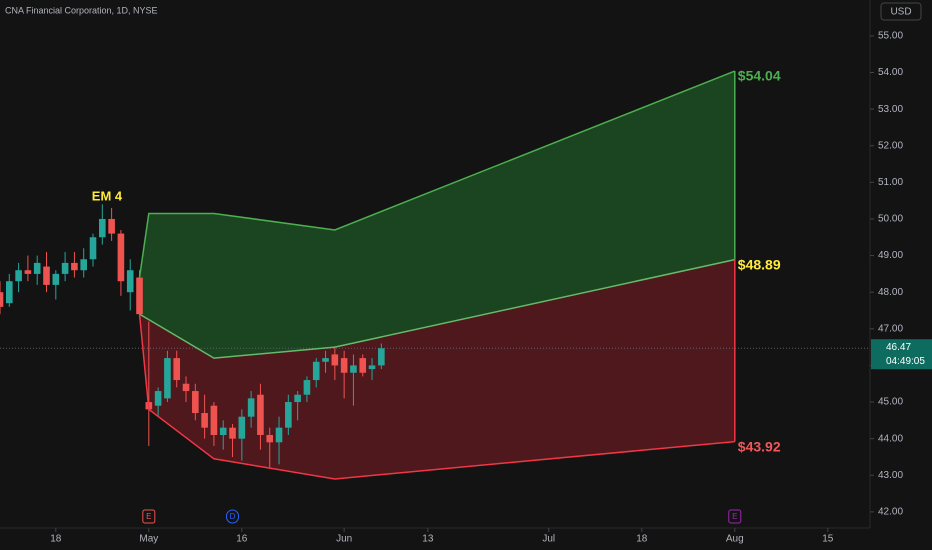 The image size is (932, 550). Describe the element at coordinates (107, 195) in the screenshot. I see `annotation: EM 4` at that location.